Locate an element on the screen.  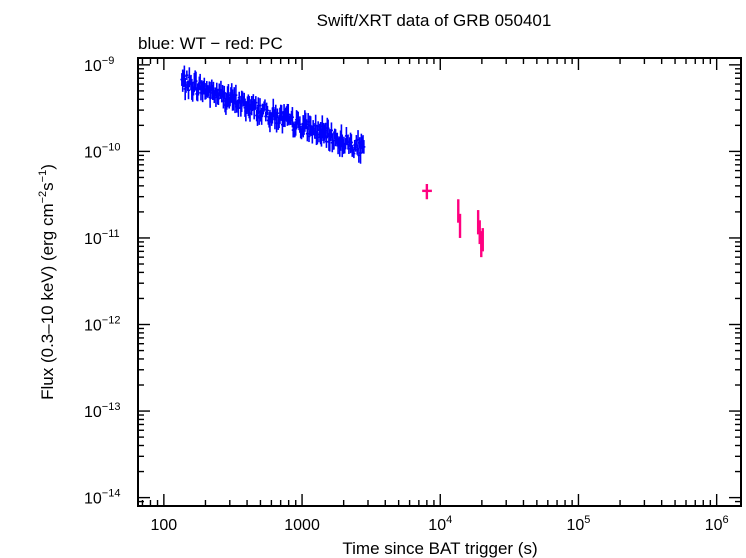
y-tick-label: 10−14 is located at coordinates (102, 498).